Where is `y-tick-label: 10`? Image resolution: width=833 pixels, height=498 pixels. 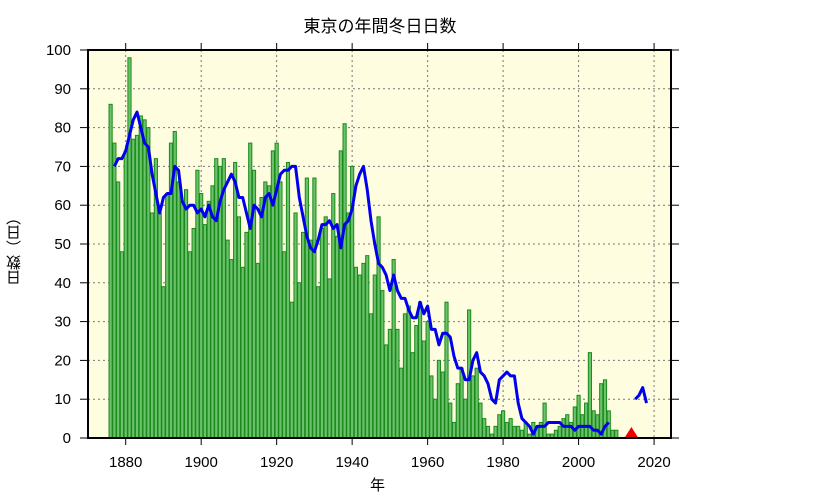
y-tick-label: 10 is located at coordinates (62, 399).